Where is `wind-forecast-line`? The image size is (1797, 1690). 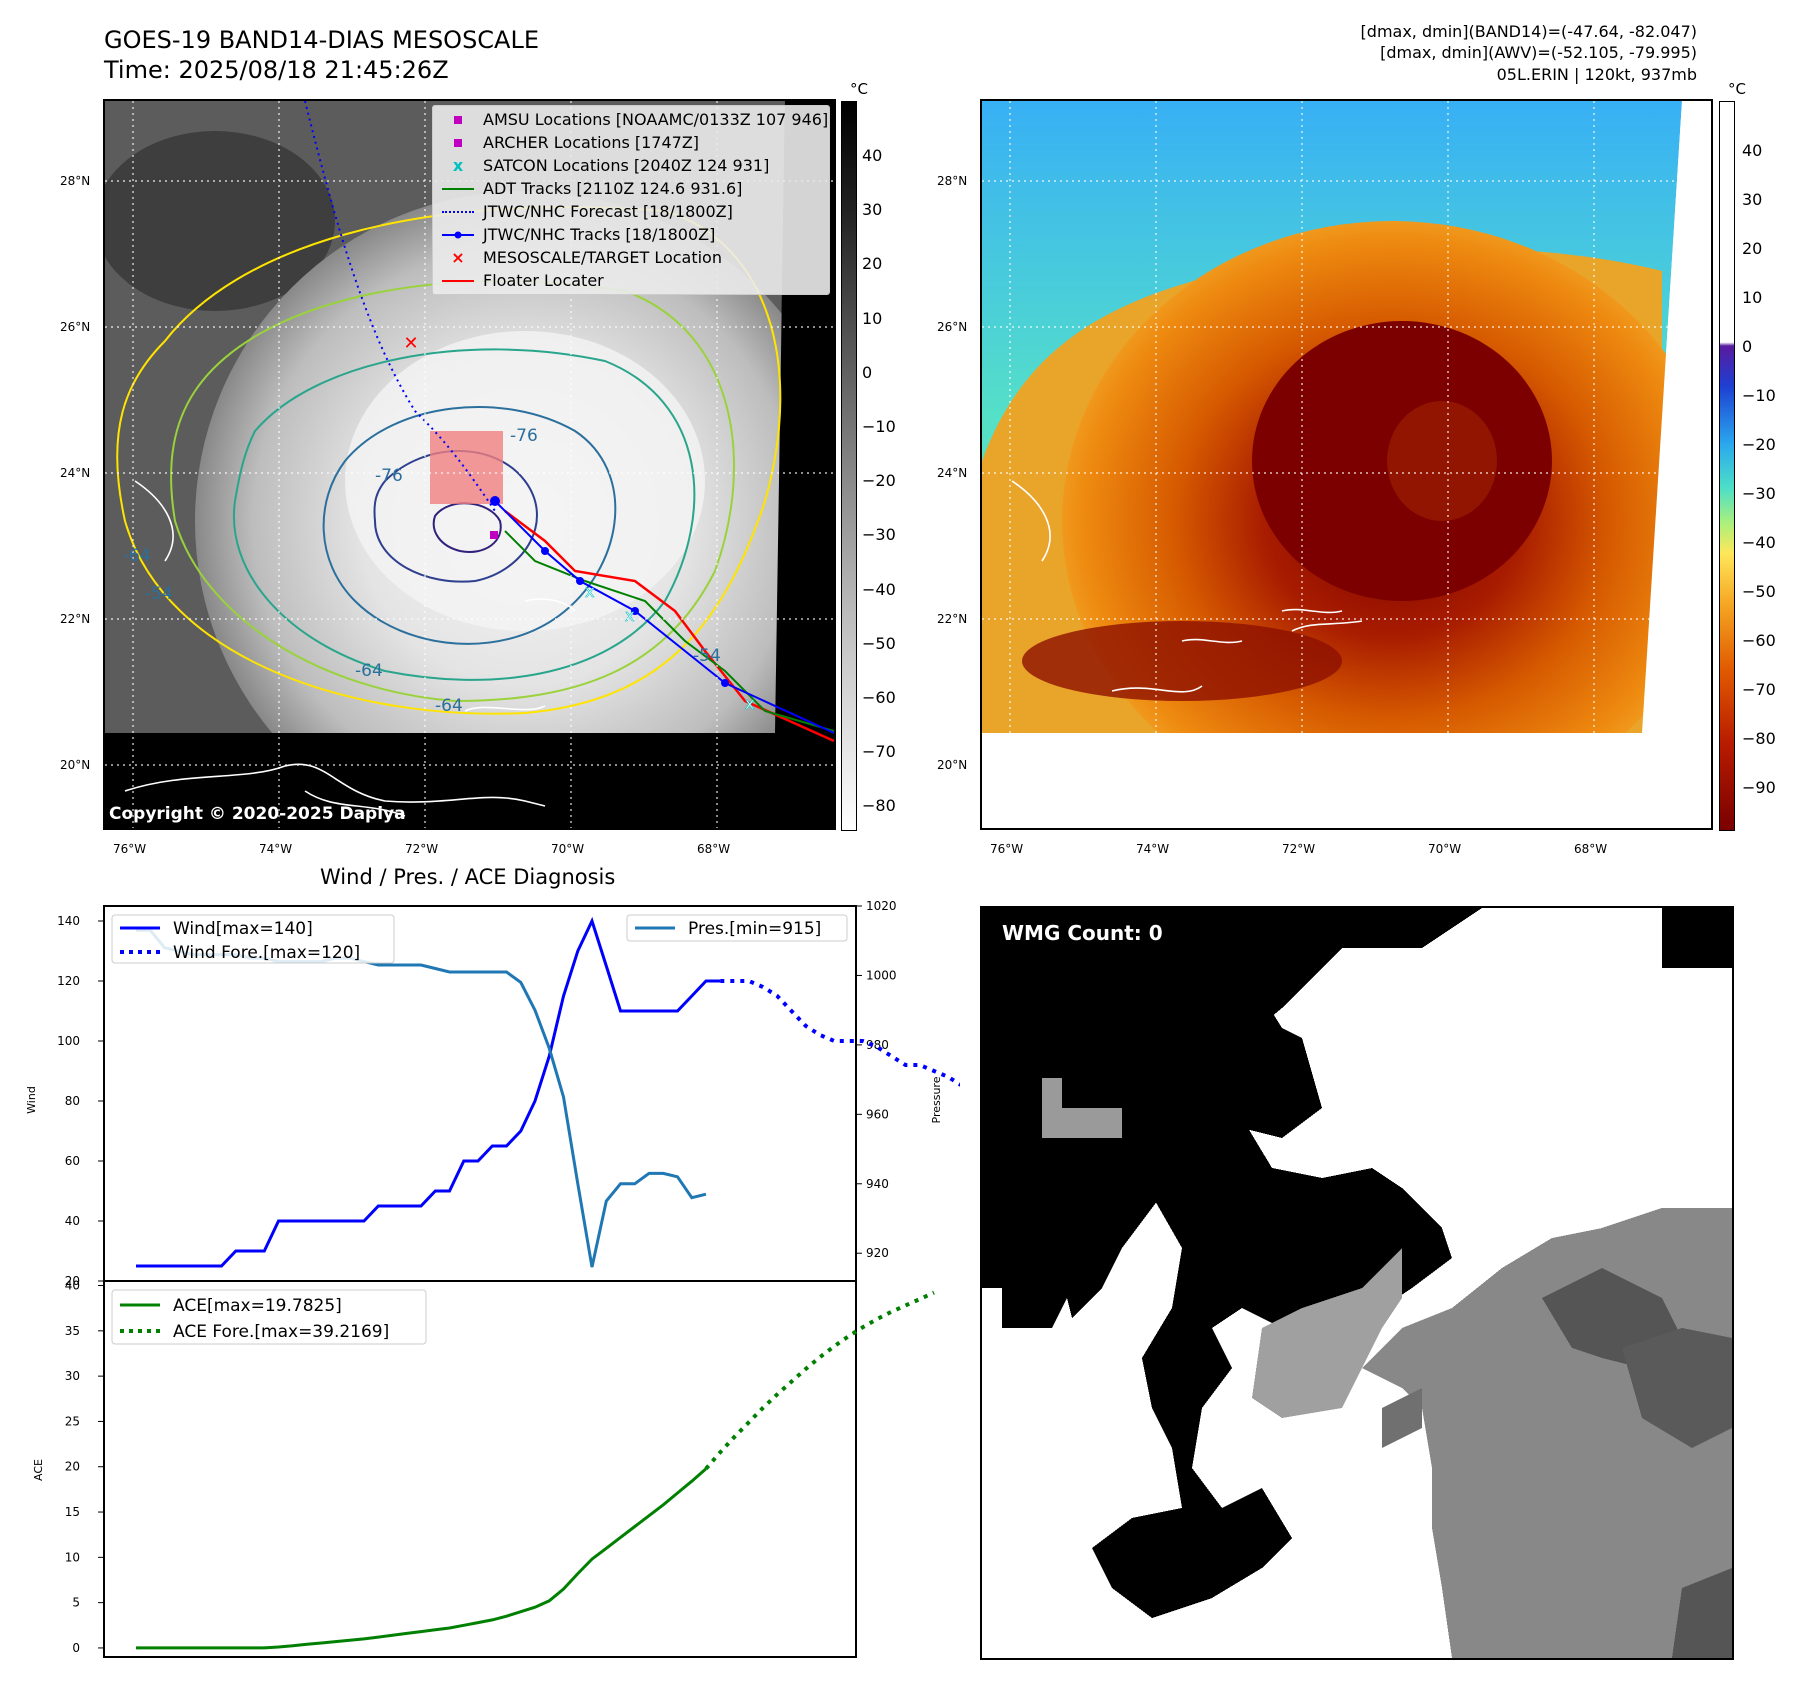
wind-forecast-line is located at coordinates (840, 1033).